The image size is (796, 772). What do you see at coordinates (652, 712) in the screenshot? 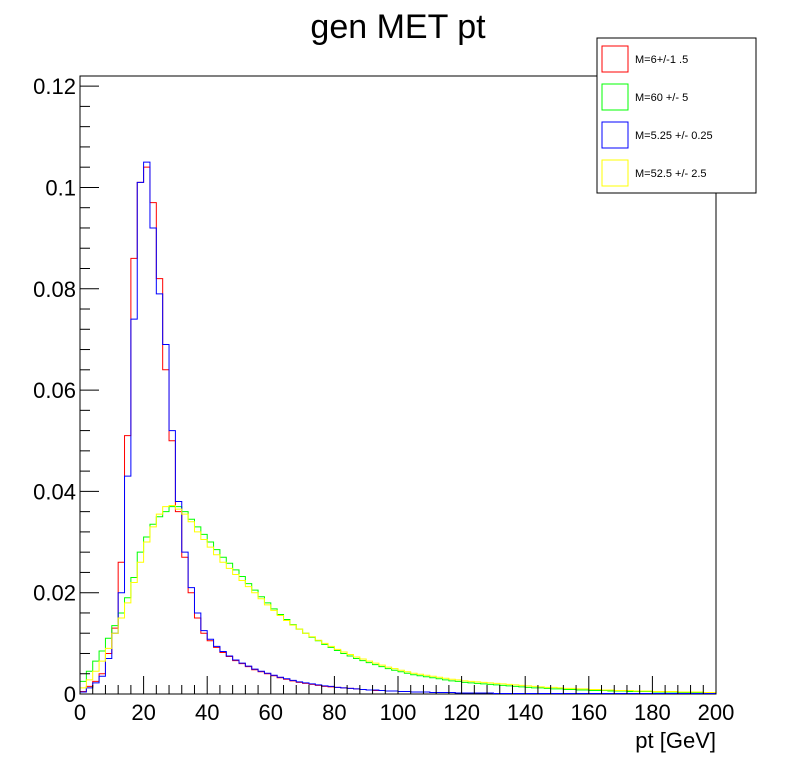
I see `x-tick-label: 180` at bounding box center [652, 712].